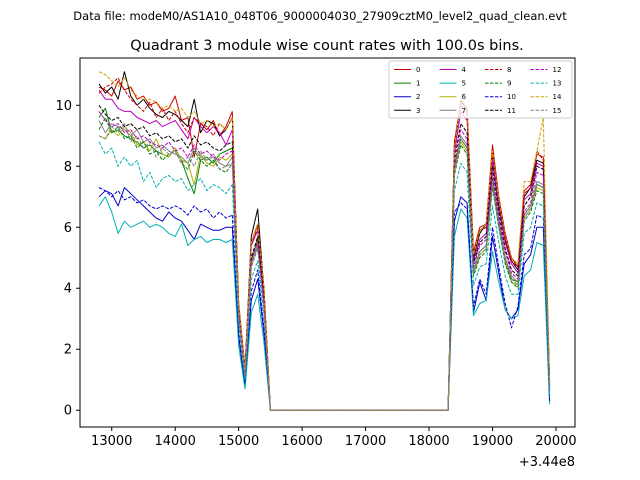 Image resolution: width=640 pixels, height=480 pixels. What do you see at coordinates (480, 89) in the screenshot?
I see `legend-frame` at bounding box center [480, 89].